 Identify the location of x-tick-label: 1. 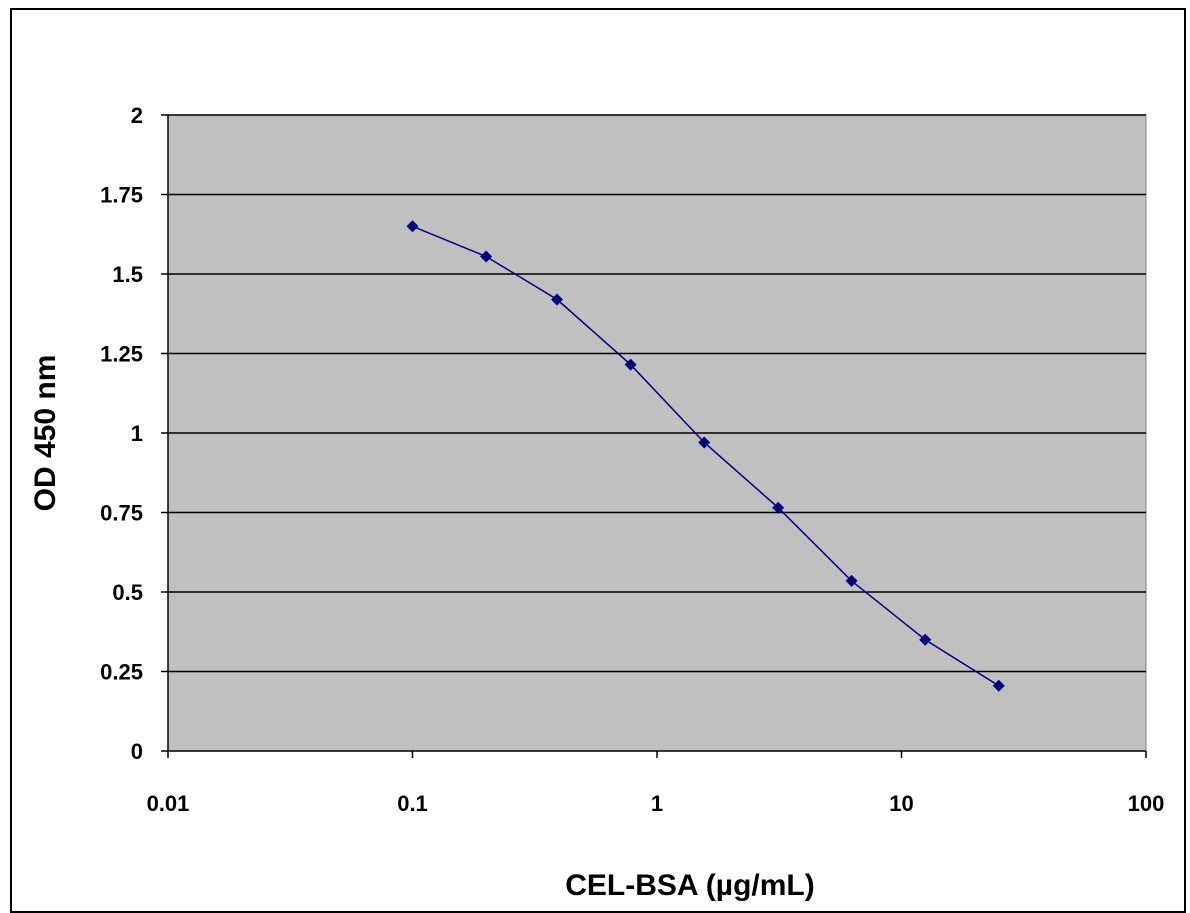
(657, 803).